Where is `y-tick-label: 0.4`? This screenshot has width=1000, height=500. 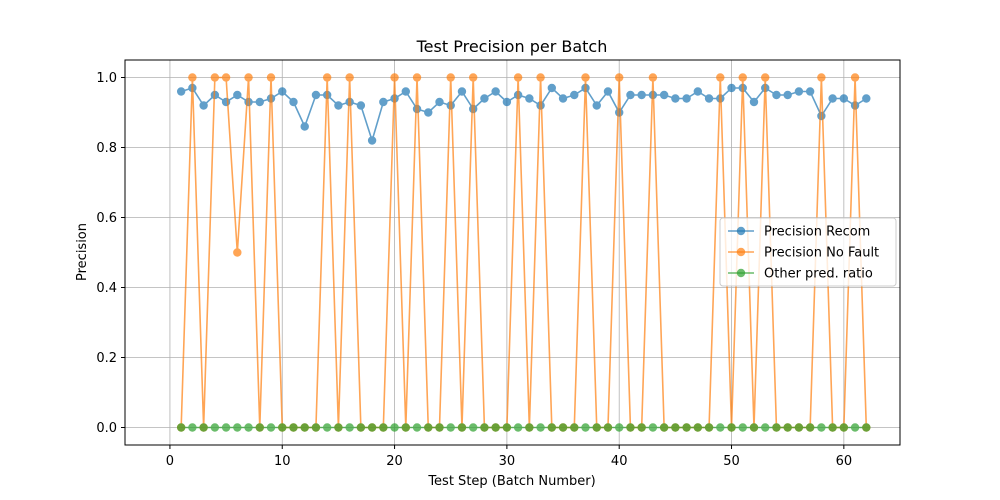 y-tick-label: 0.4 is located at coordinates (106, 288).